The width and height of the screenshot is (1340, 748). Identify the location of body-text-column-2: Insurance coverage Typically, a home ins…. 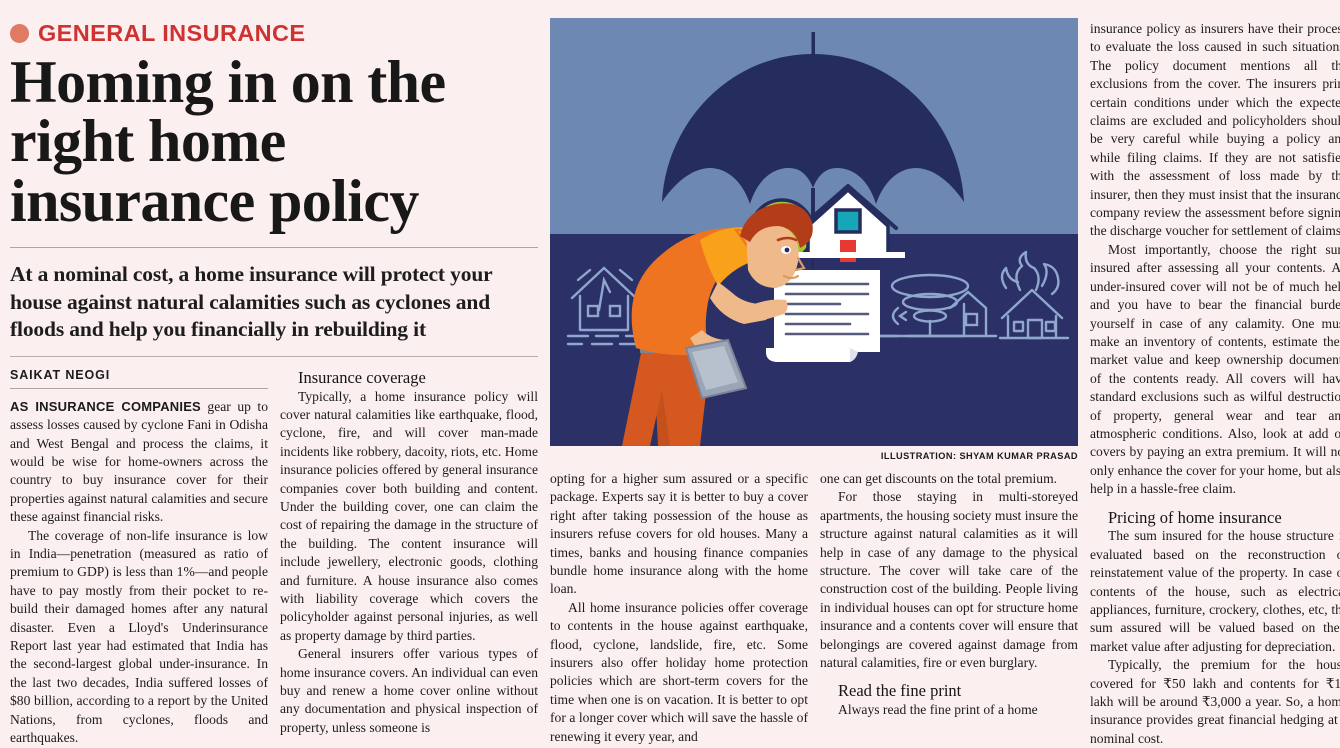
(409, 553).